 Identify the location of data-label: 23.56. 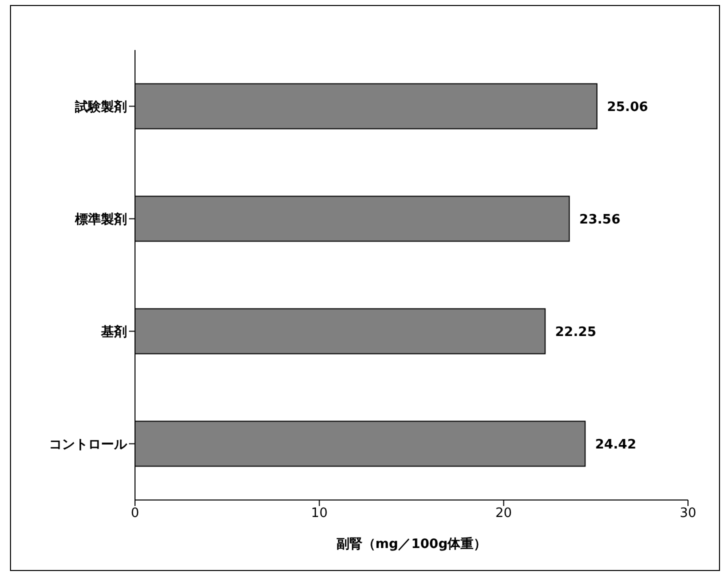
(599, 220).